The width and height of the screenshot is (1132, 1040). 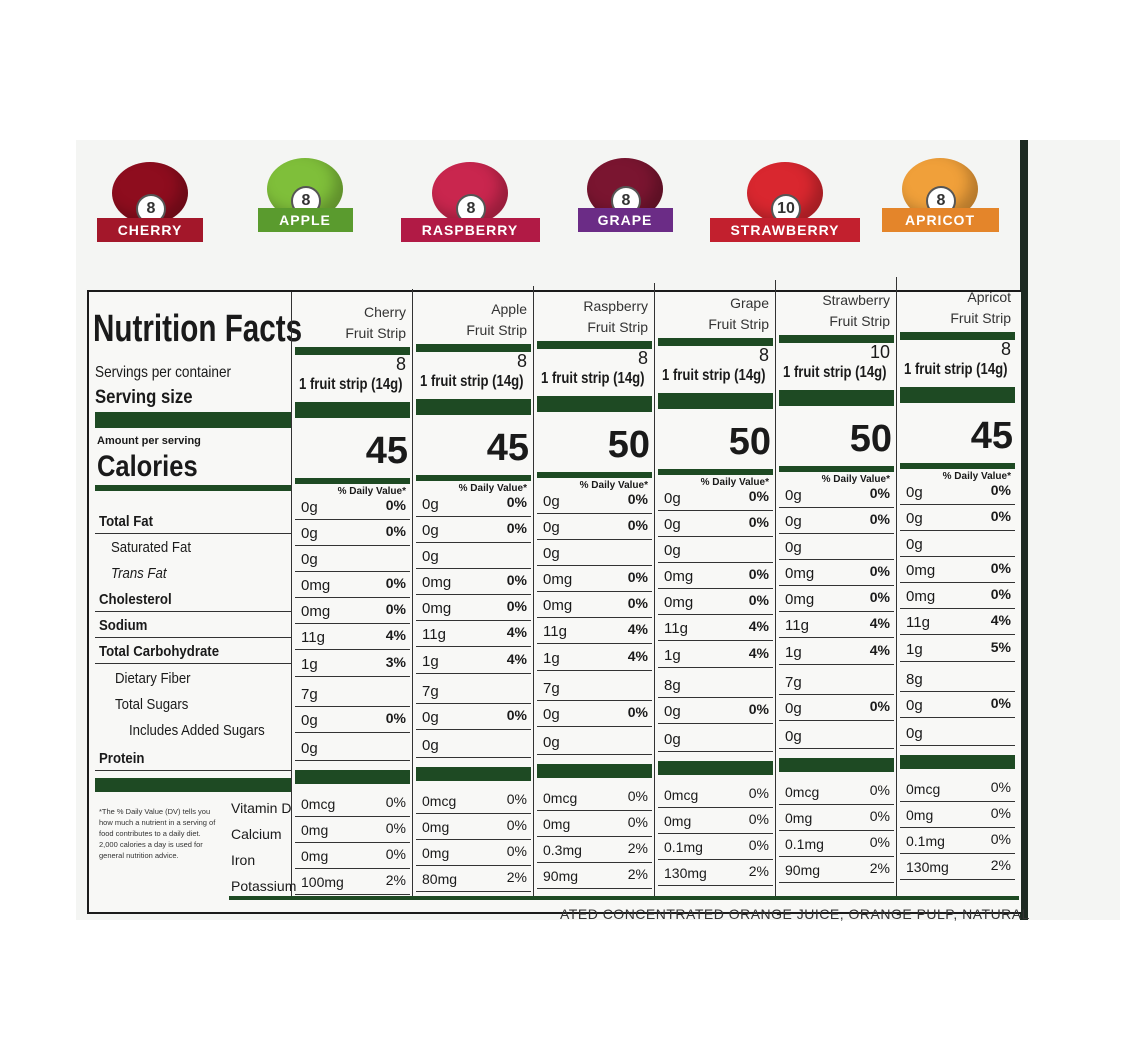 What do you see at coordinates (594, 345) in the screenshot?
I see `nutrient-column-raspberry-name-rule` at bounding box center [594, 345].